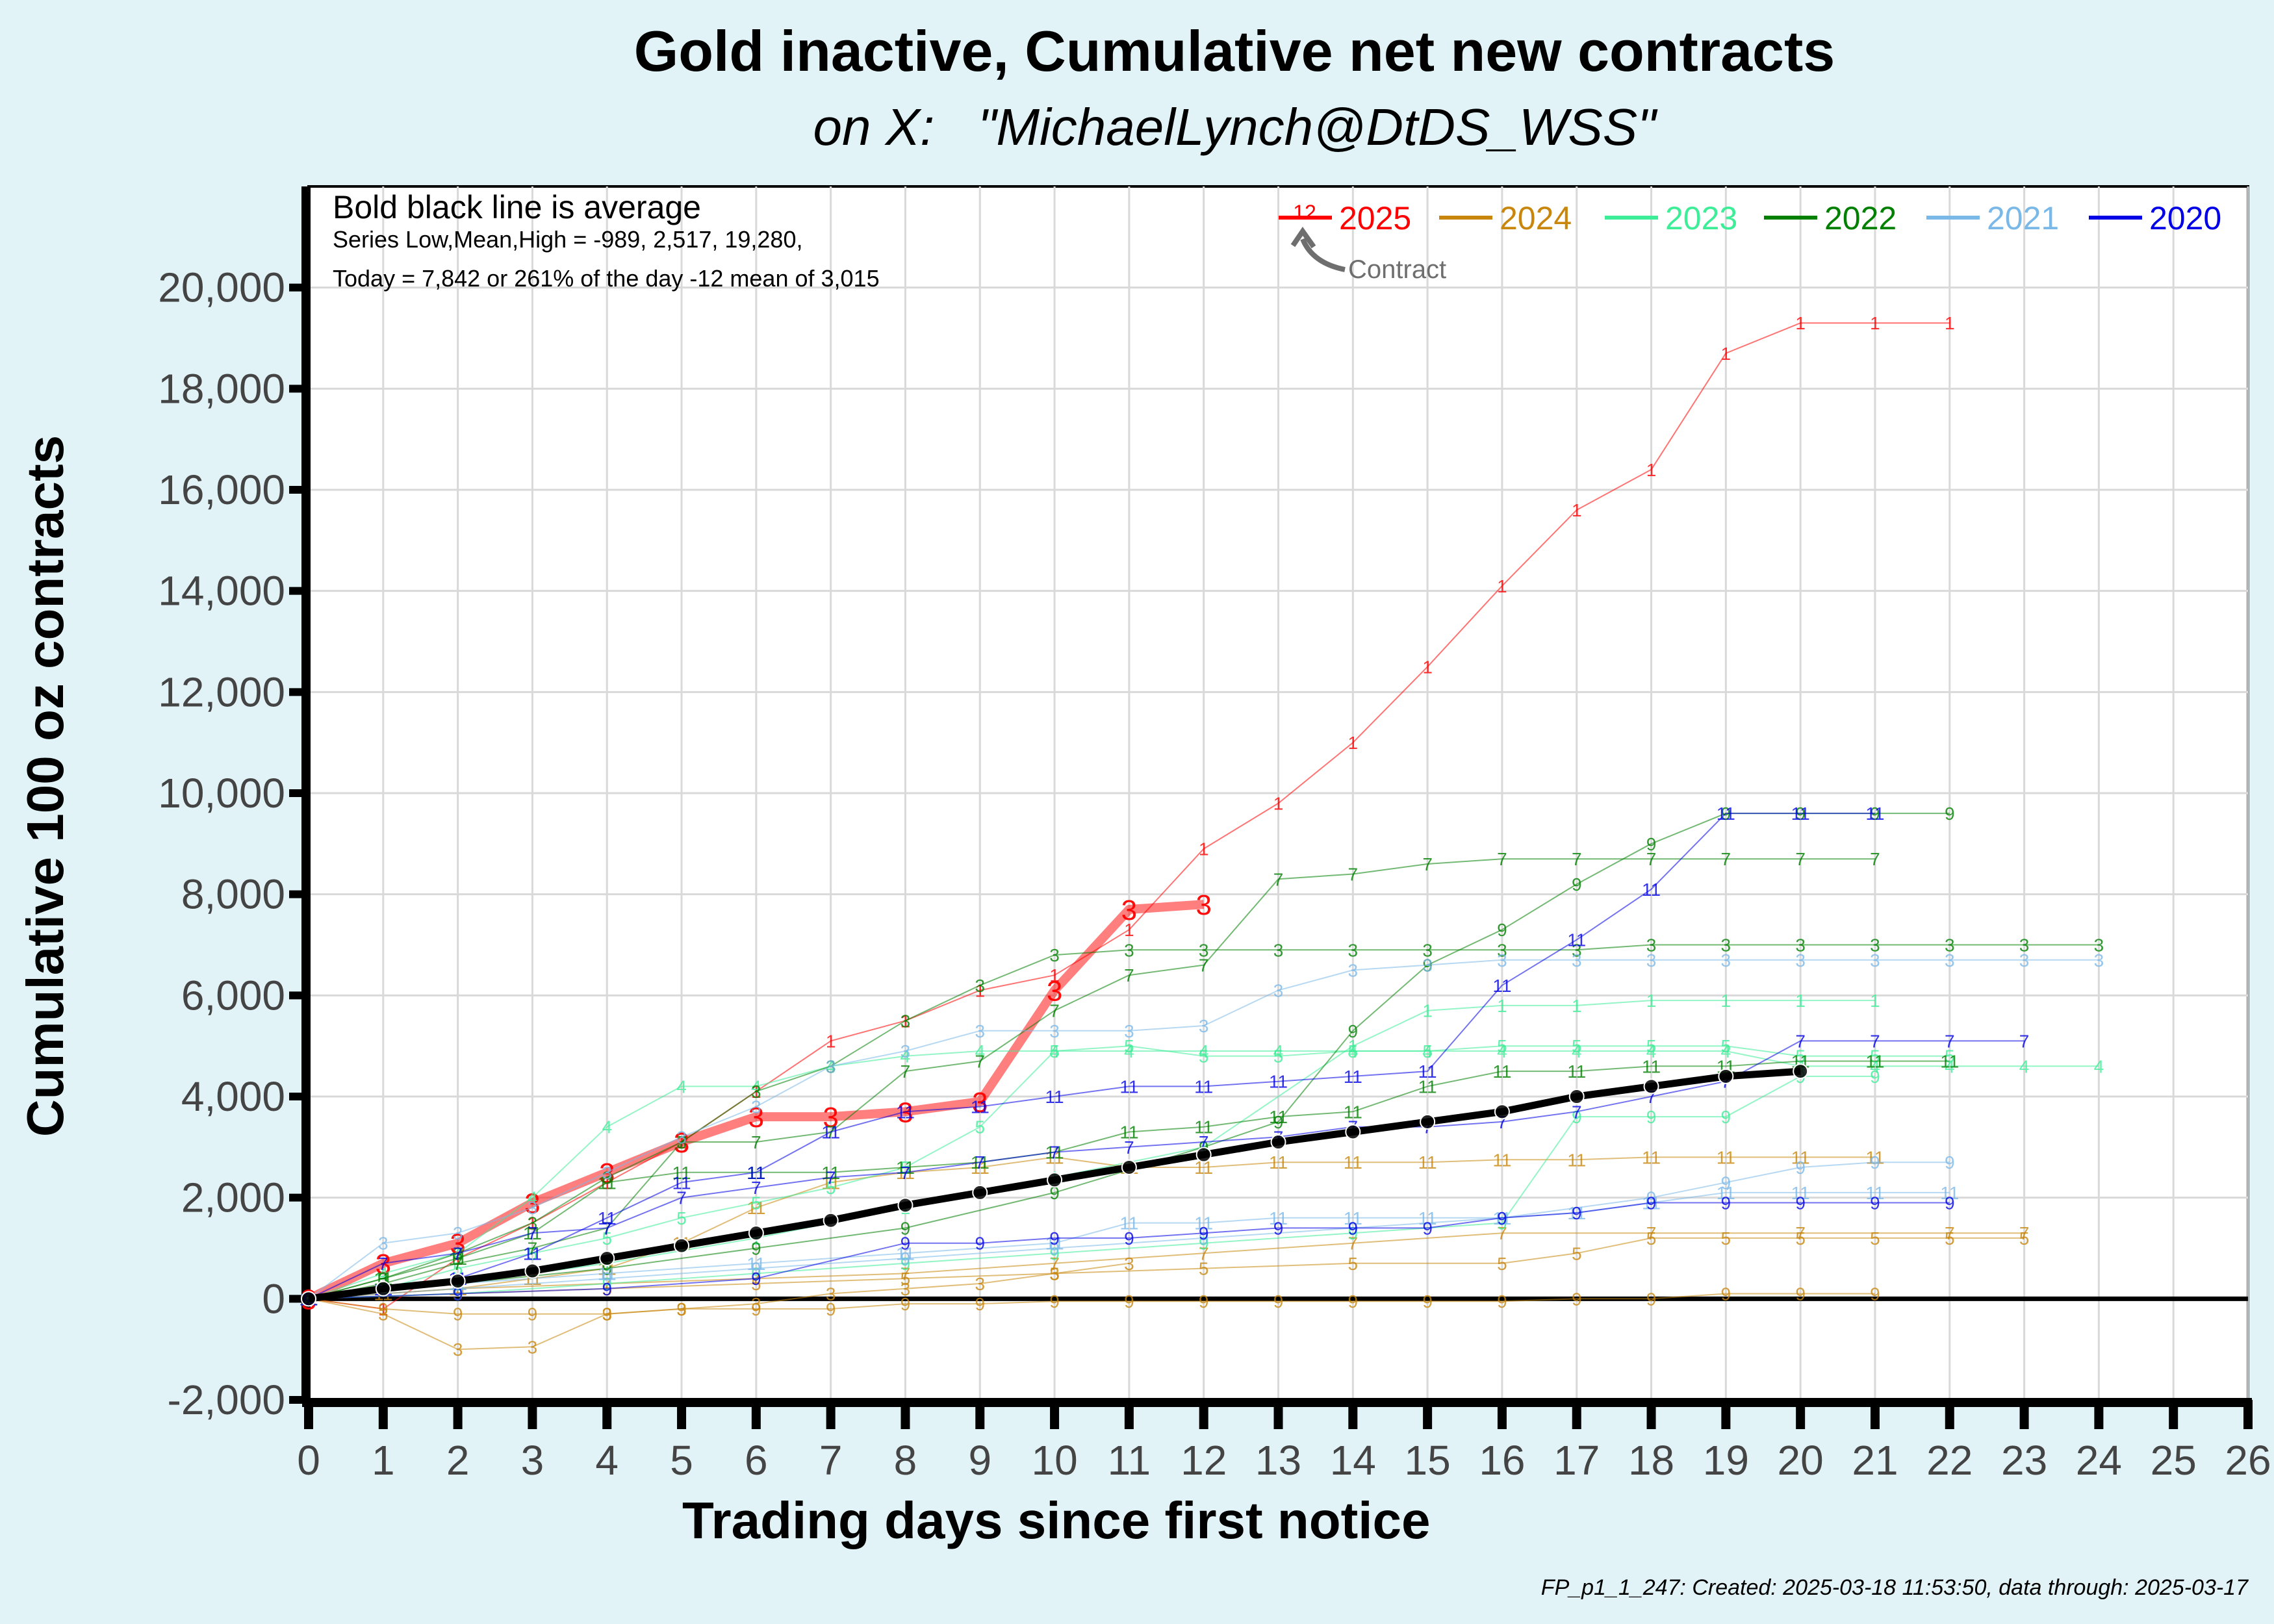  I want to click on legend-contract-marker: 12, so click(1304, 212).